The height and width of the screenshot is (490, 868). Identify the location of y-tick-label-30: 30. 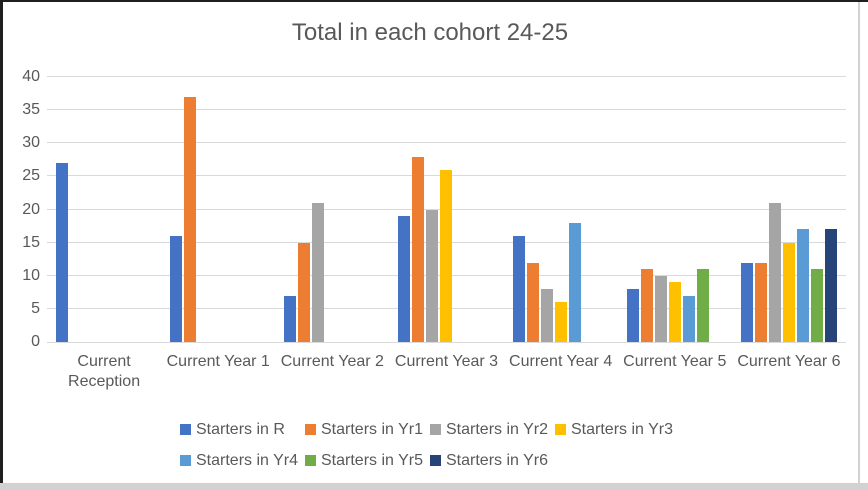
(31, 143).